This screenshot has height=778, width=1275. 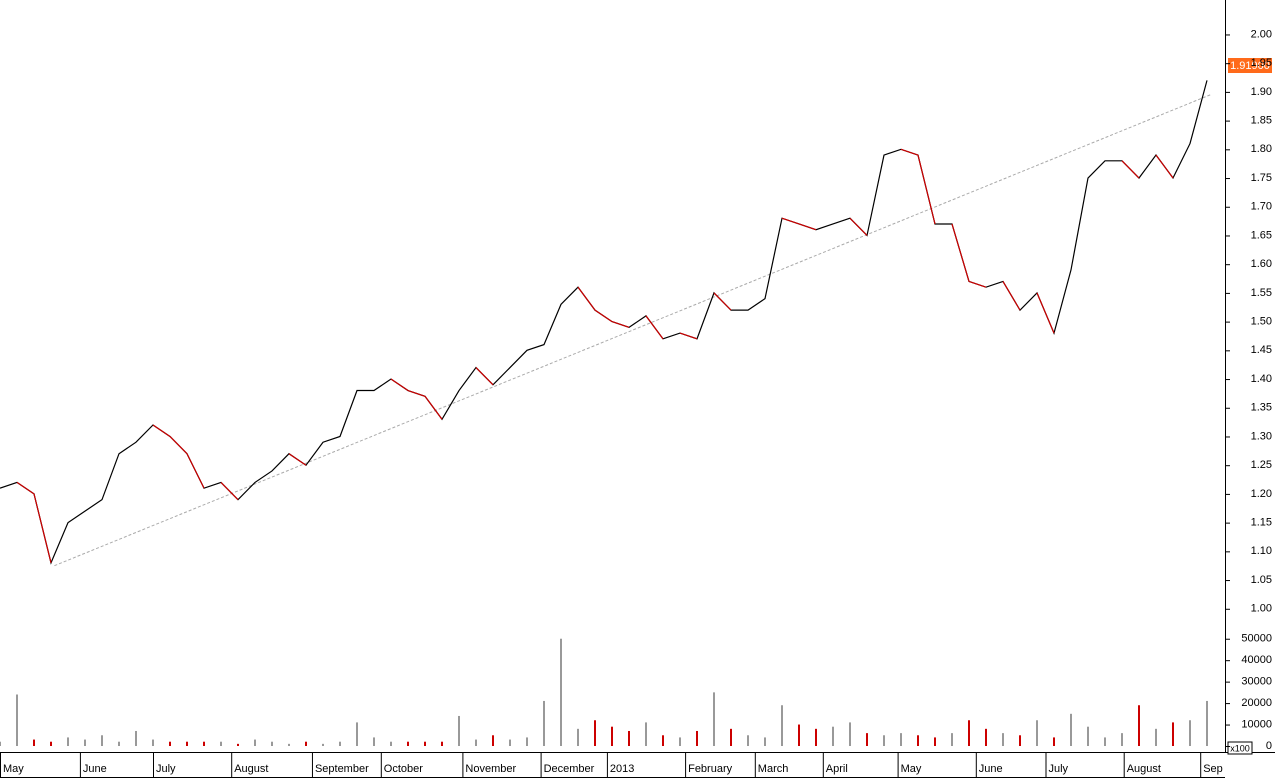 What do you see at coordinates (1261, 523) in the screenshot?
I see `y-tick-label: 1.15` at bounding box center [1261, 523].